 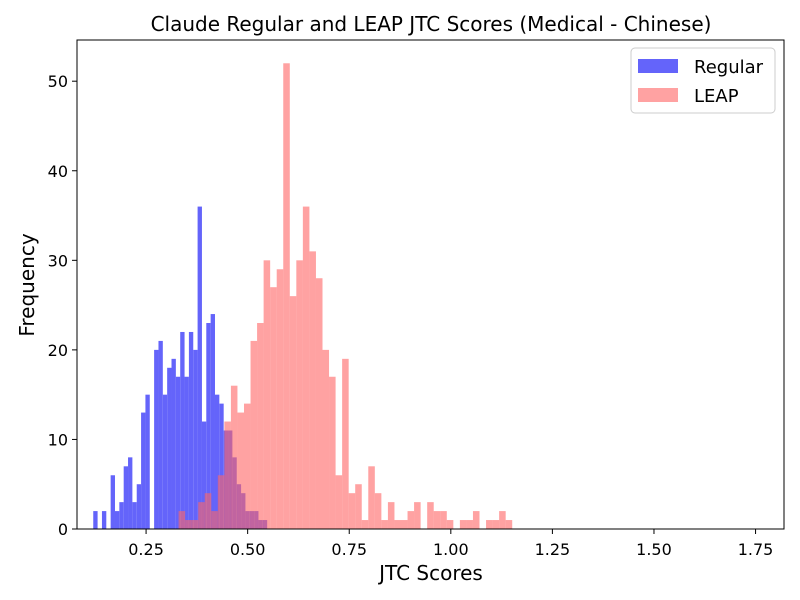 I want to click on y-tick-label: 10, so click(x=58, y=439).